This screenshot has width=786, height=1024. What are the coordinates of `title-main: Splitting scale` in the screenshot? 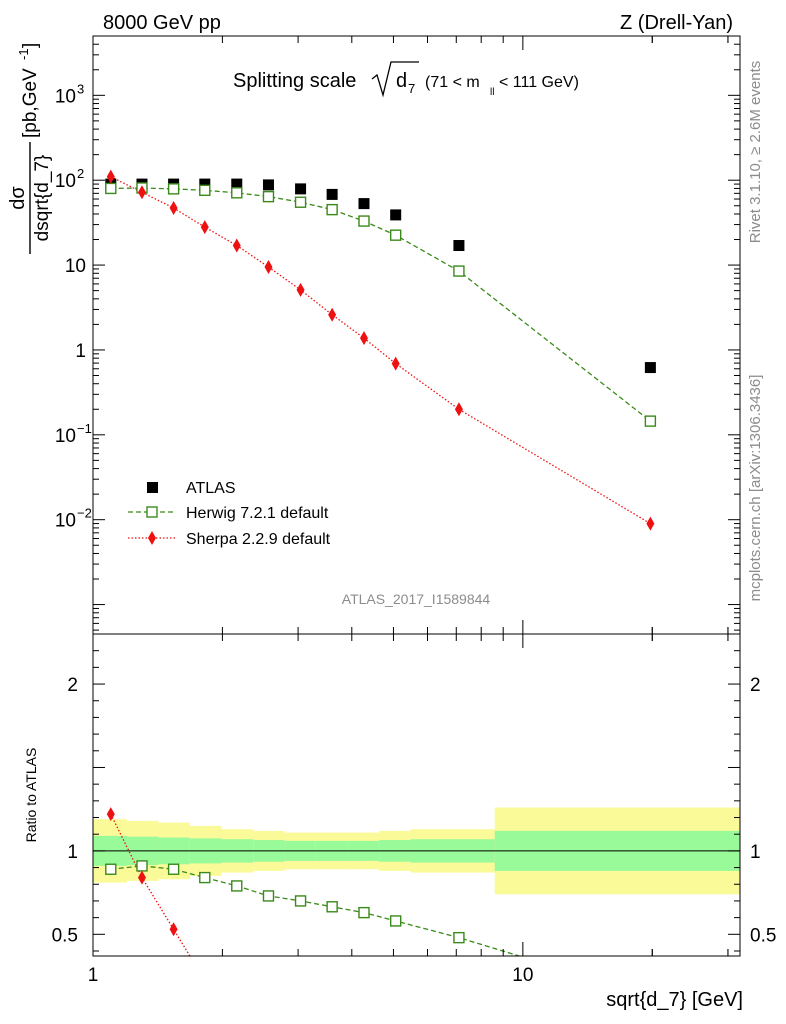 It's located at (294, 81).